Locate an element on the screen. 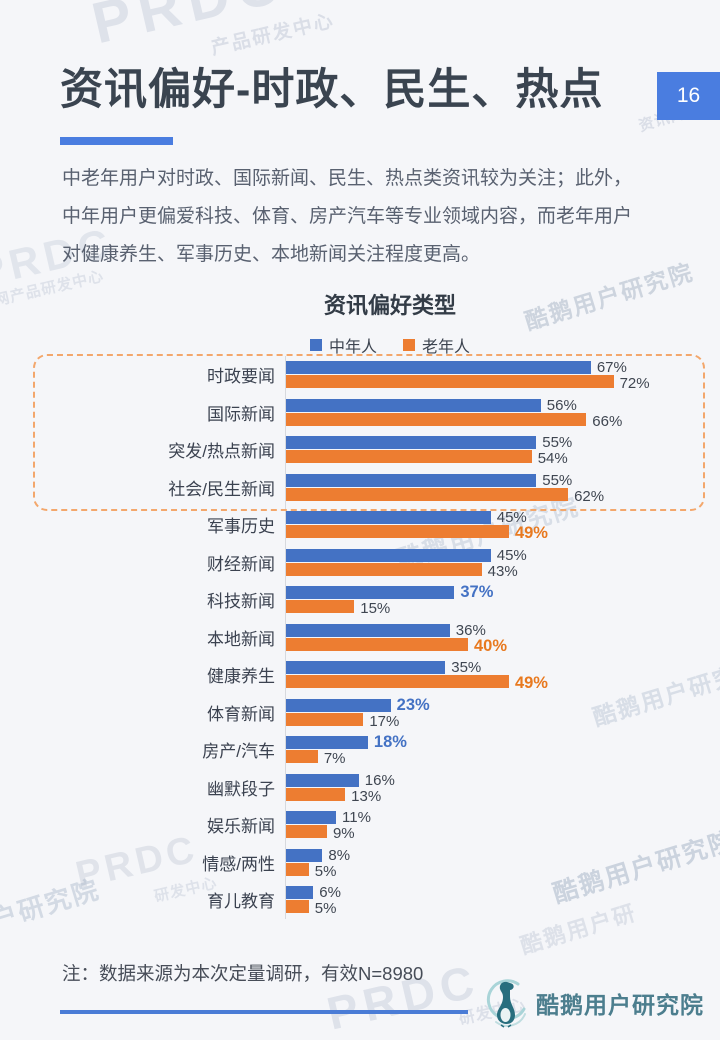 This screenshot has width=720, height=1040. category-plot: 16% 13% is located at coordinates (496, 787).